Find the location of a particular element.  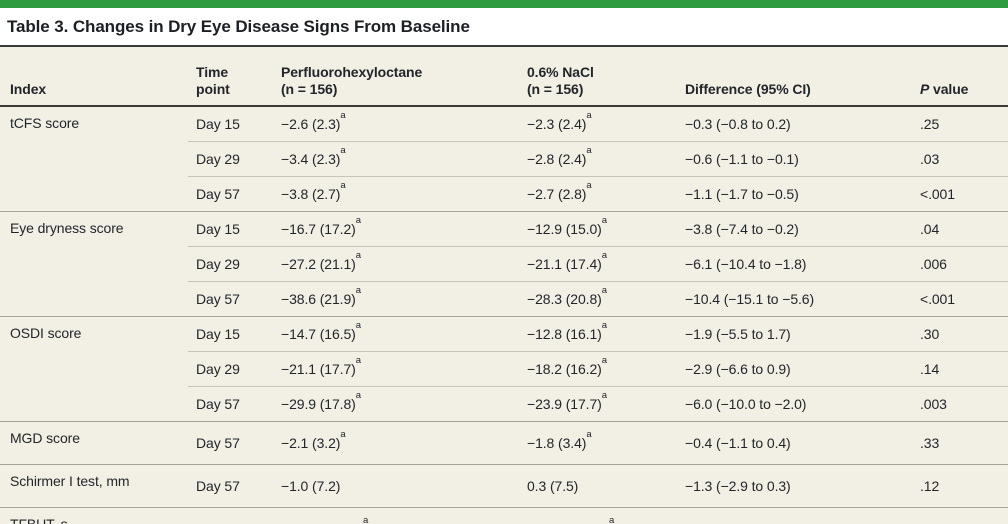

col-header-perfluorohexyloctane: Perfluorohexyloctane (n = 156) is located at coordinates (396, 76).